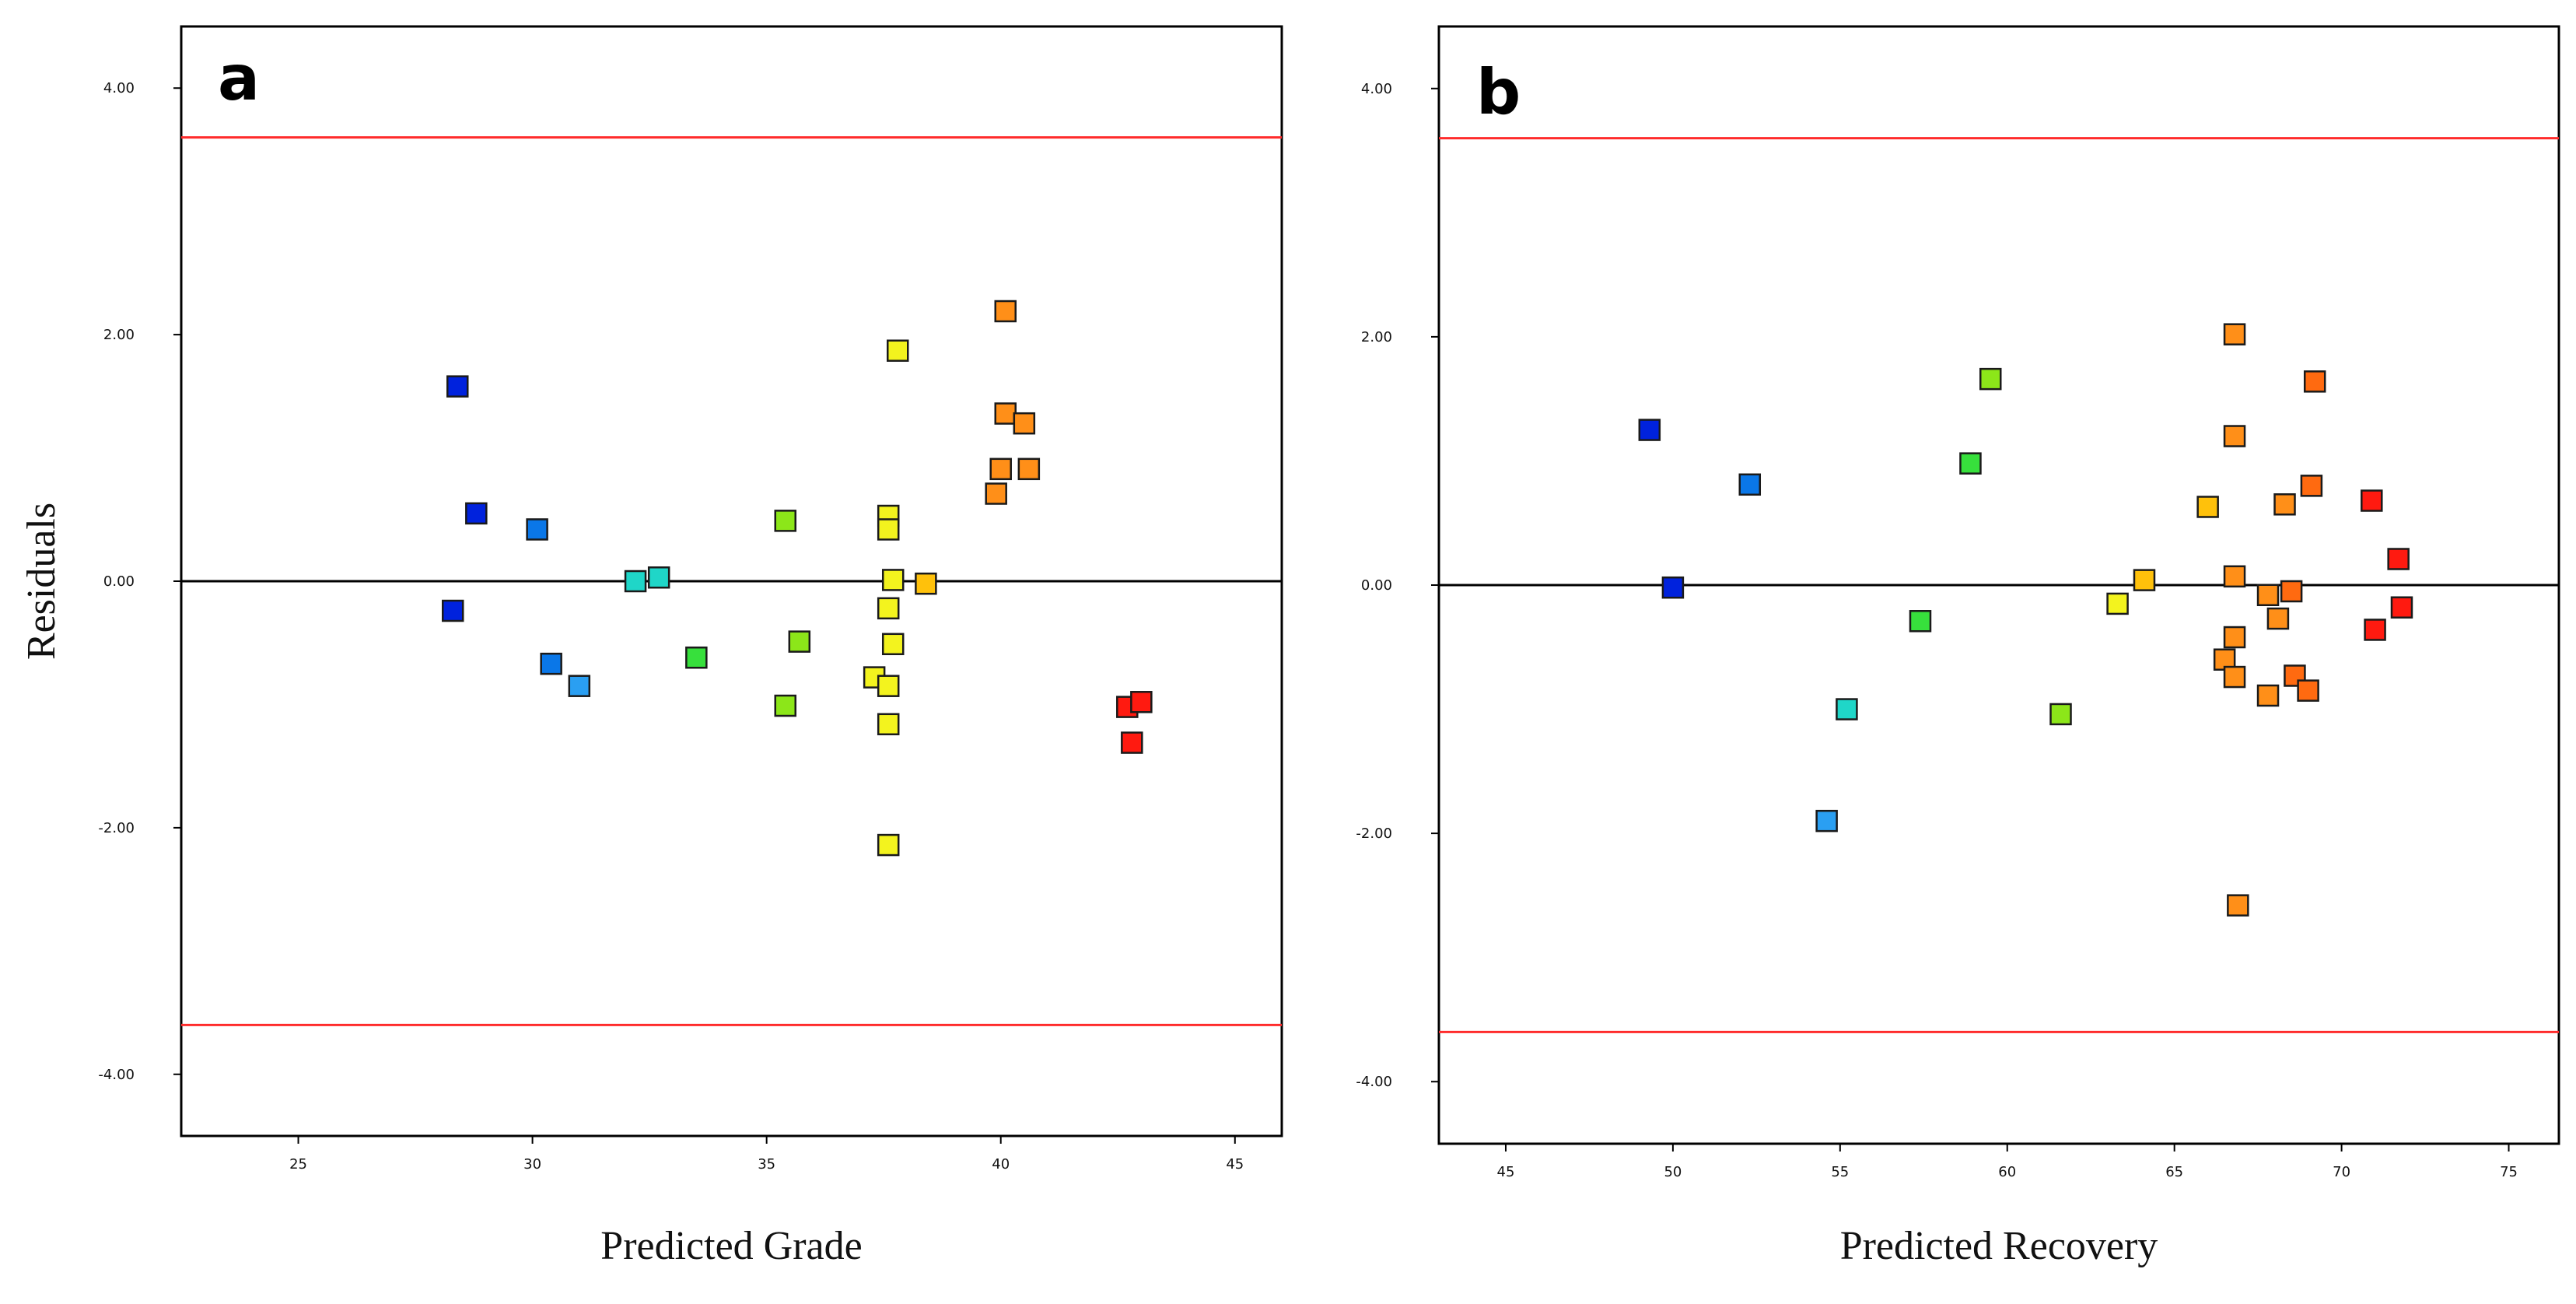 The width and height of the screenshot is (2576, 1304). I want to click on x-tick-label-a: 35, so click(767, 1164).